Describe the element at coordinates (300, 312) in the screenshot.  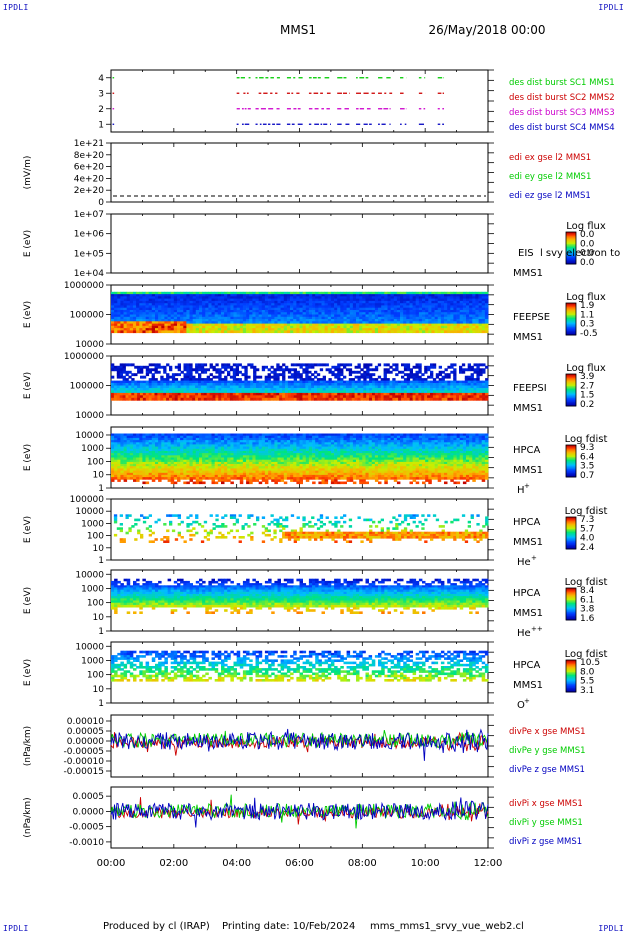
I see `spectrogram` at that location.